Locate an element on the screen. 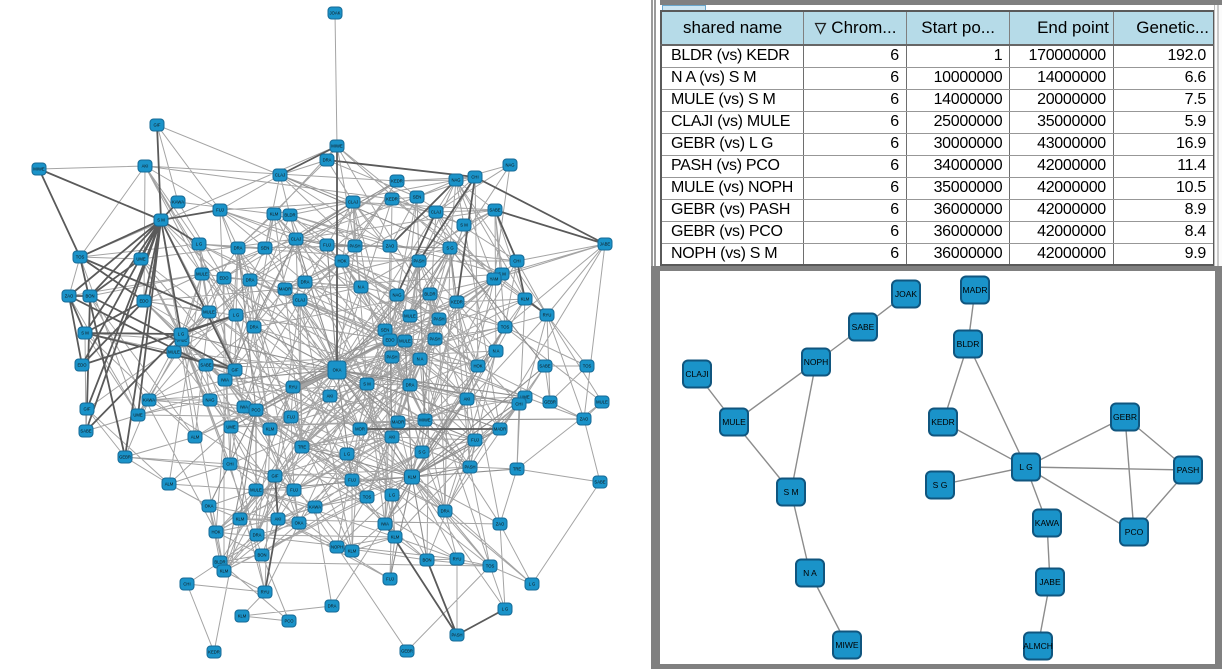 The width and height of the screenshot is (1222, 669). svg-text: IWA is located at coordinates (244, 407).